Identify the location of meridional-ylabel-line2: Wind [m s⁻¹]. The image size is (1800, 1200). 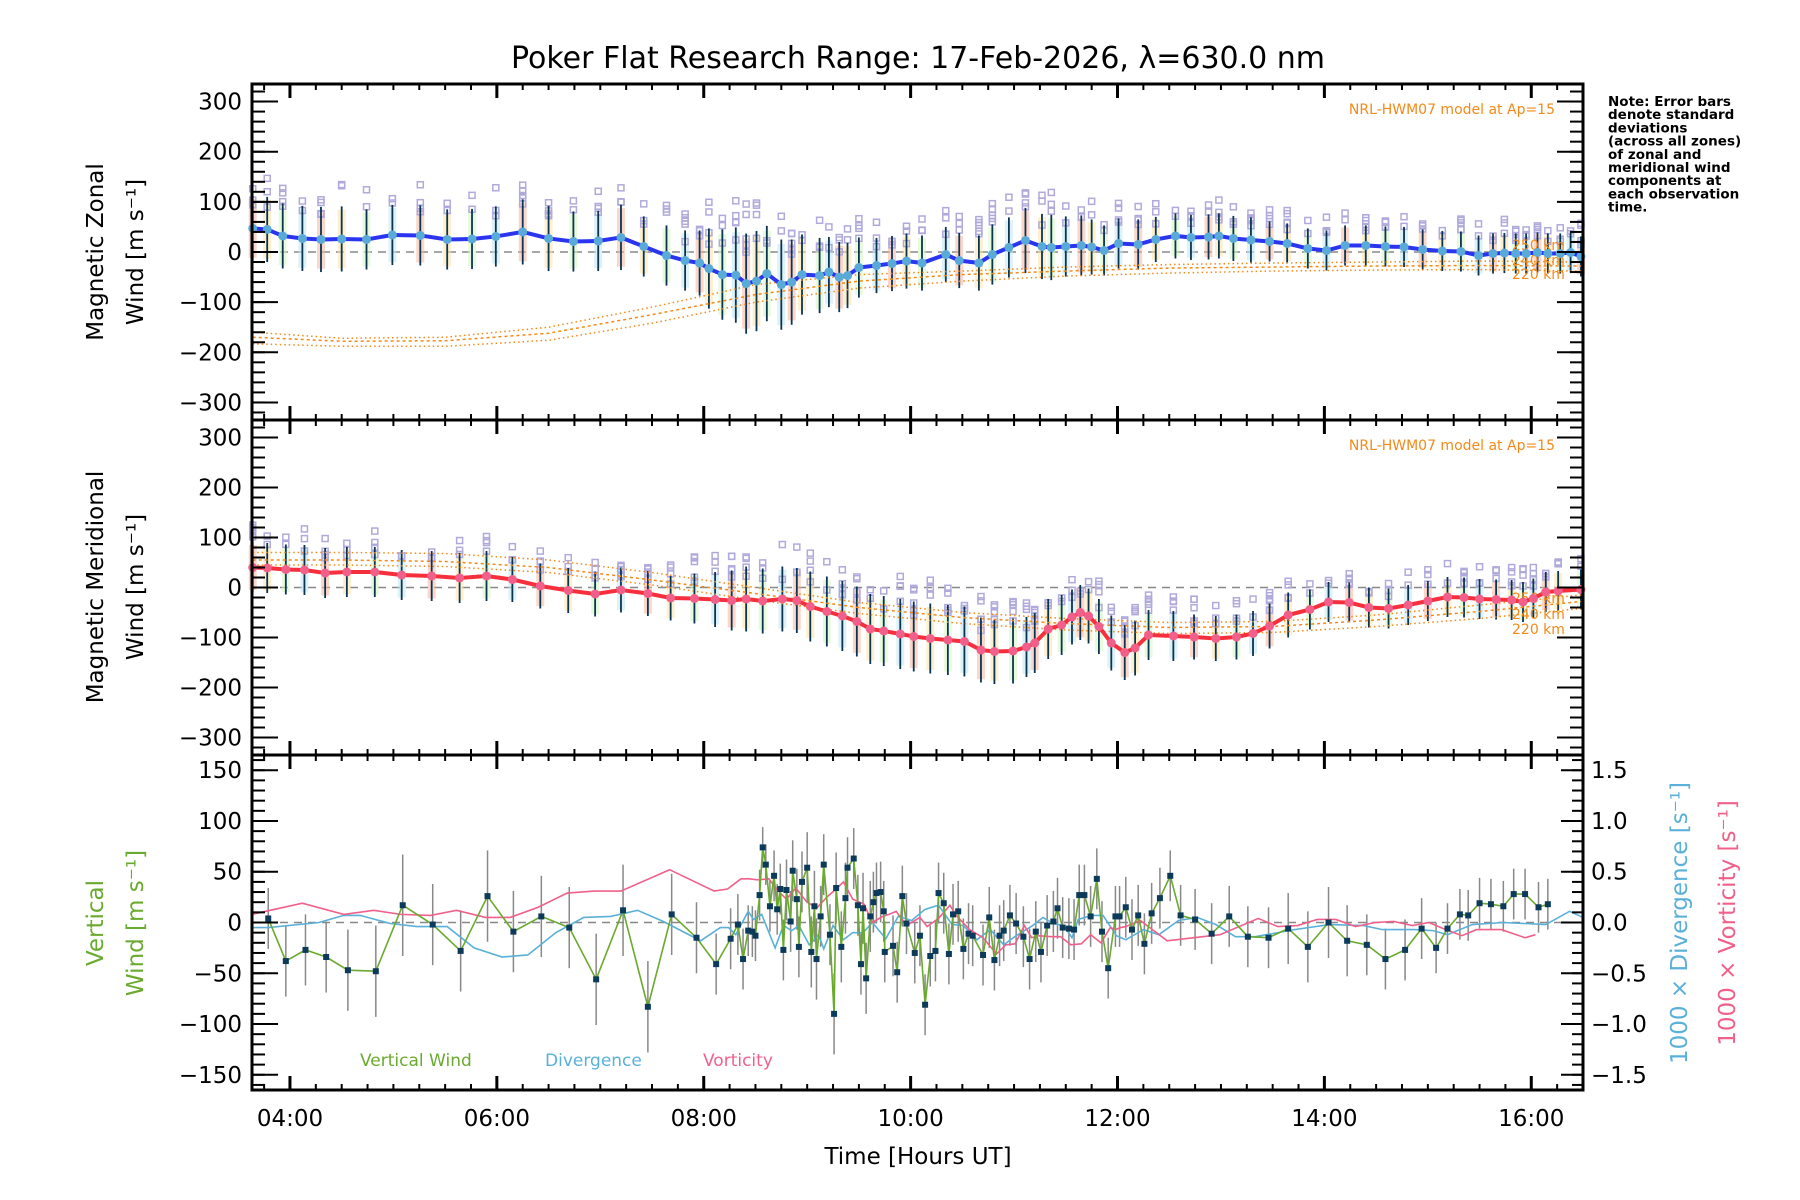
(136, 587).